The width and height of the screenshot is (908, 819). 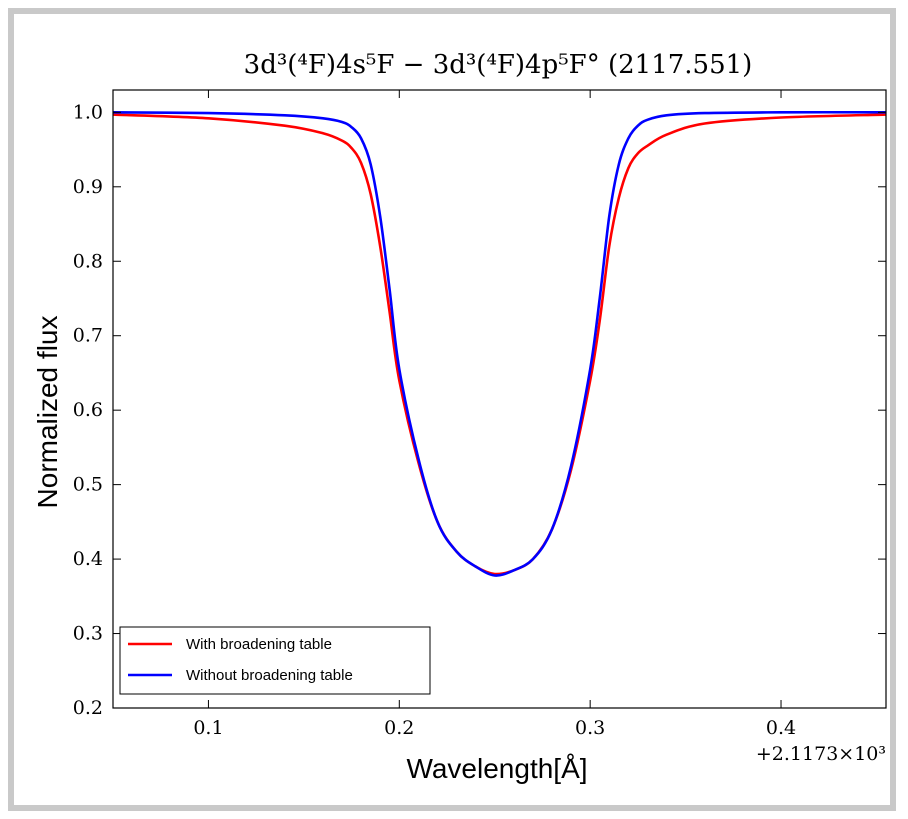 I want to click on y-tick-label: 0.5, so click(x=88, y=485).